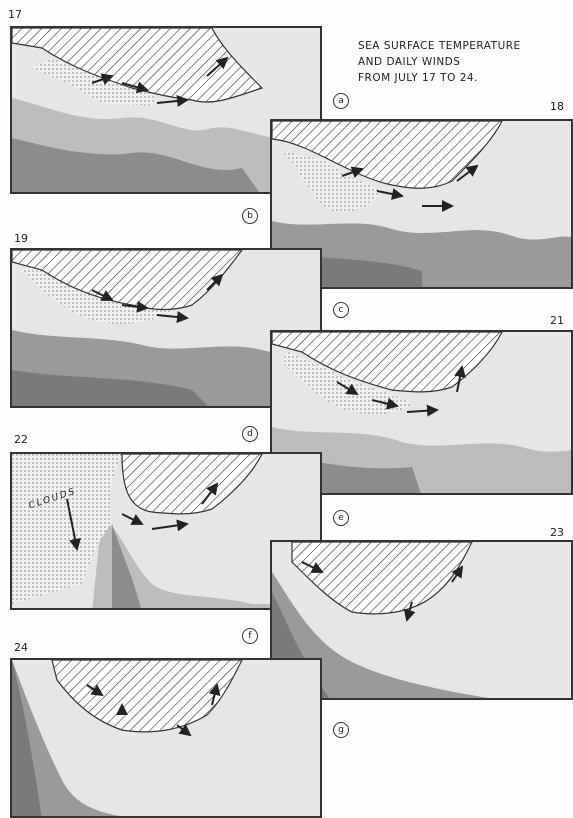  I want to click on day-label-17: 17, so click(15, 14).